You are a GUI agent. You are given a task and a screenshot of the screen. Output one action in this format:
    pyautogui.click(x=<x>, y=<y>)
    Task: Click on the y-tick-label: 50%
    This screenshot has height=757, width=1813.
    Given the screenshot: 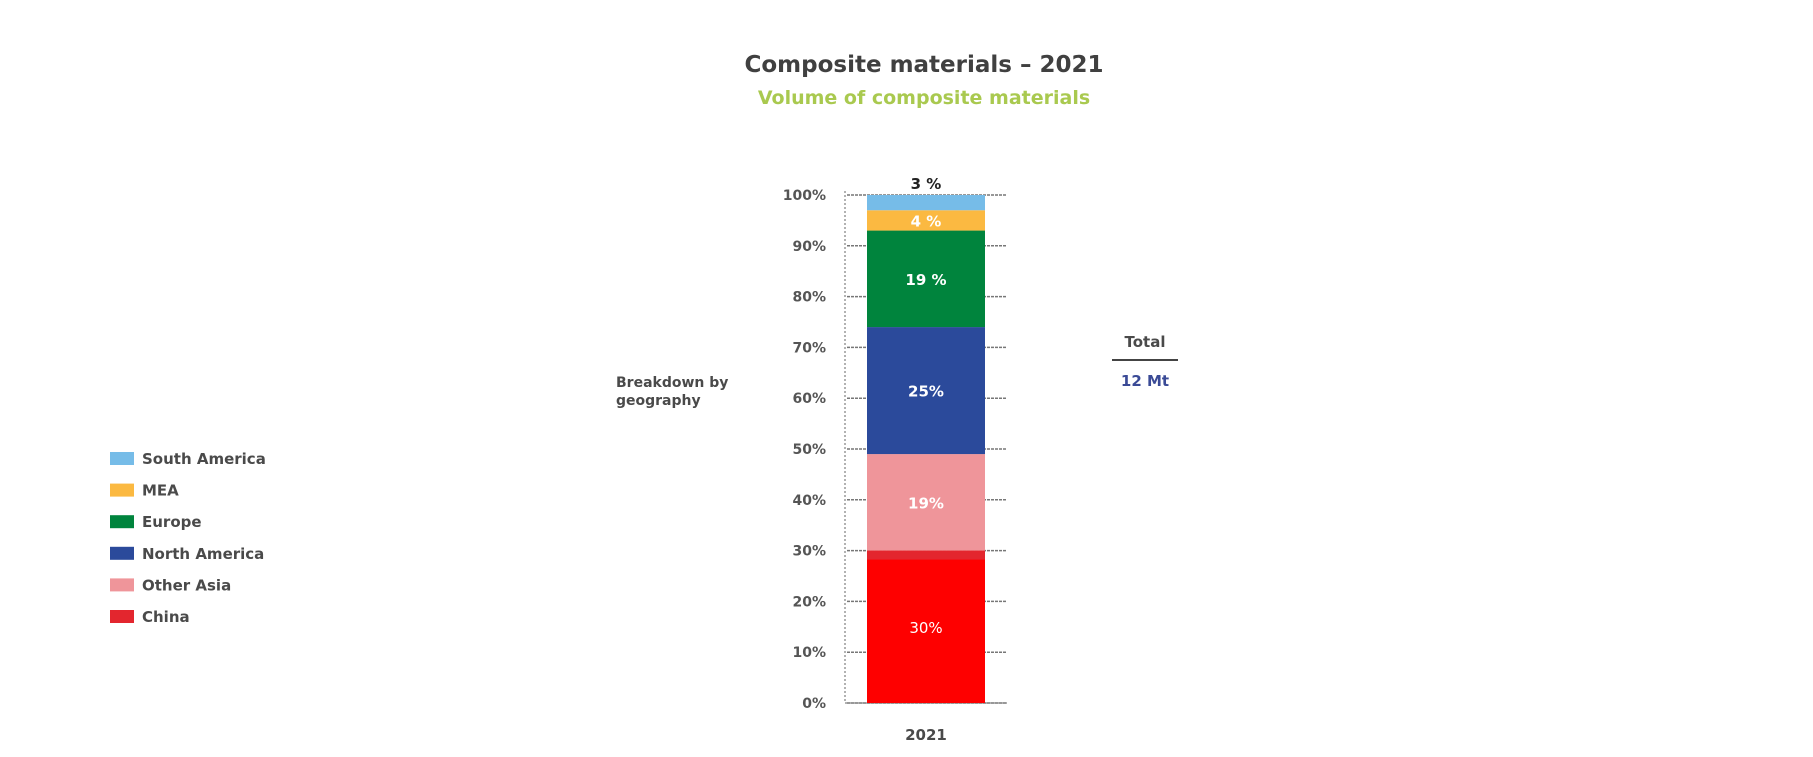 What is the action you would take?
    pyautogui.click(x=809, y=450)
    